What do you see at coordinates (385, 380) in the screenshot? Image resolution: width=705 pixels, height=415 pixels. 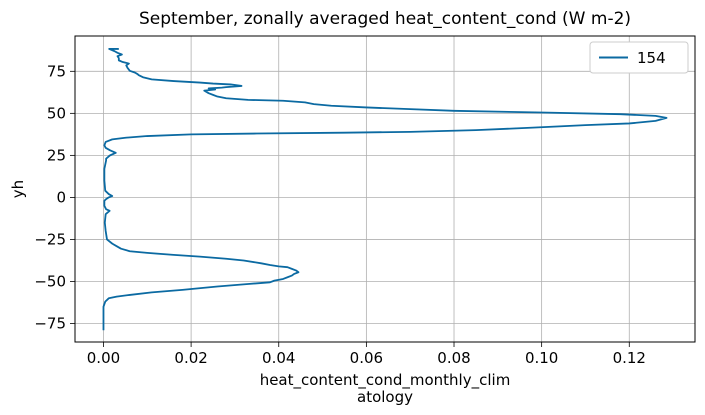 I see `x-axis-label-line-1: heat_content_cond_monthly_clim` at bounding box center [385, 380].